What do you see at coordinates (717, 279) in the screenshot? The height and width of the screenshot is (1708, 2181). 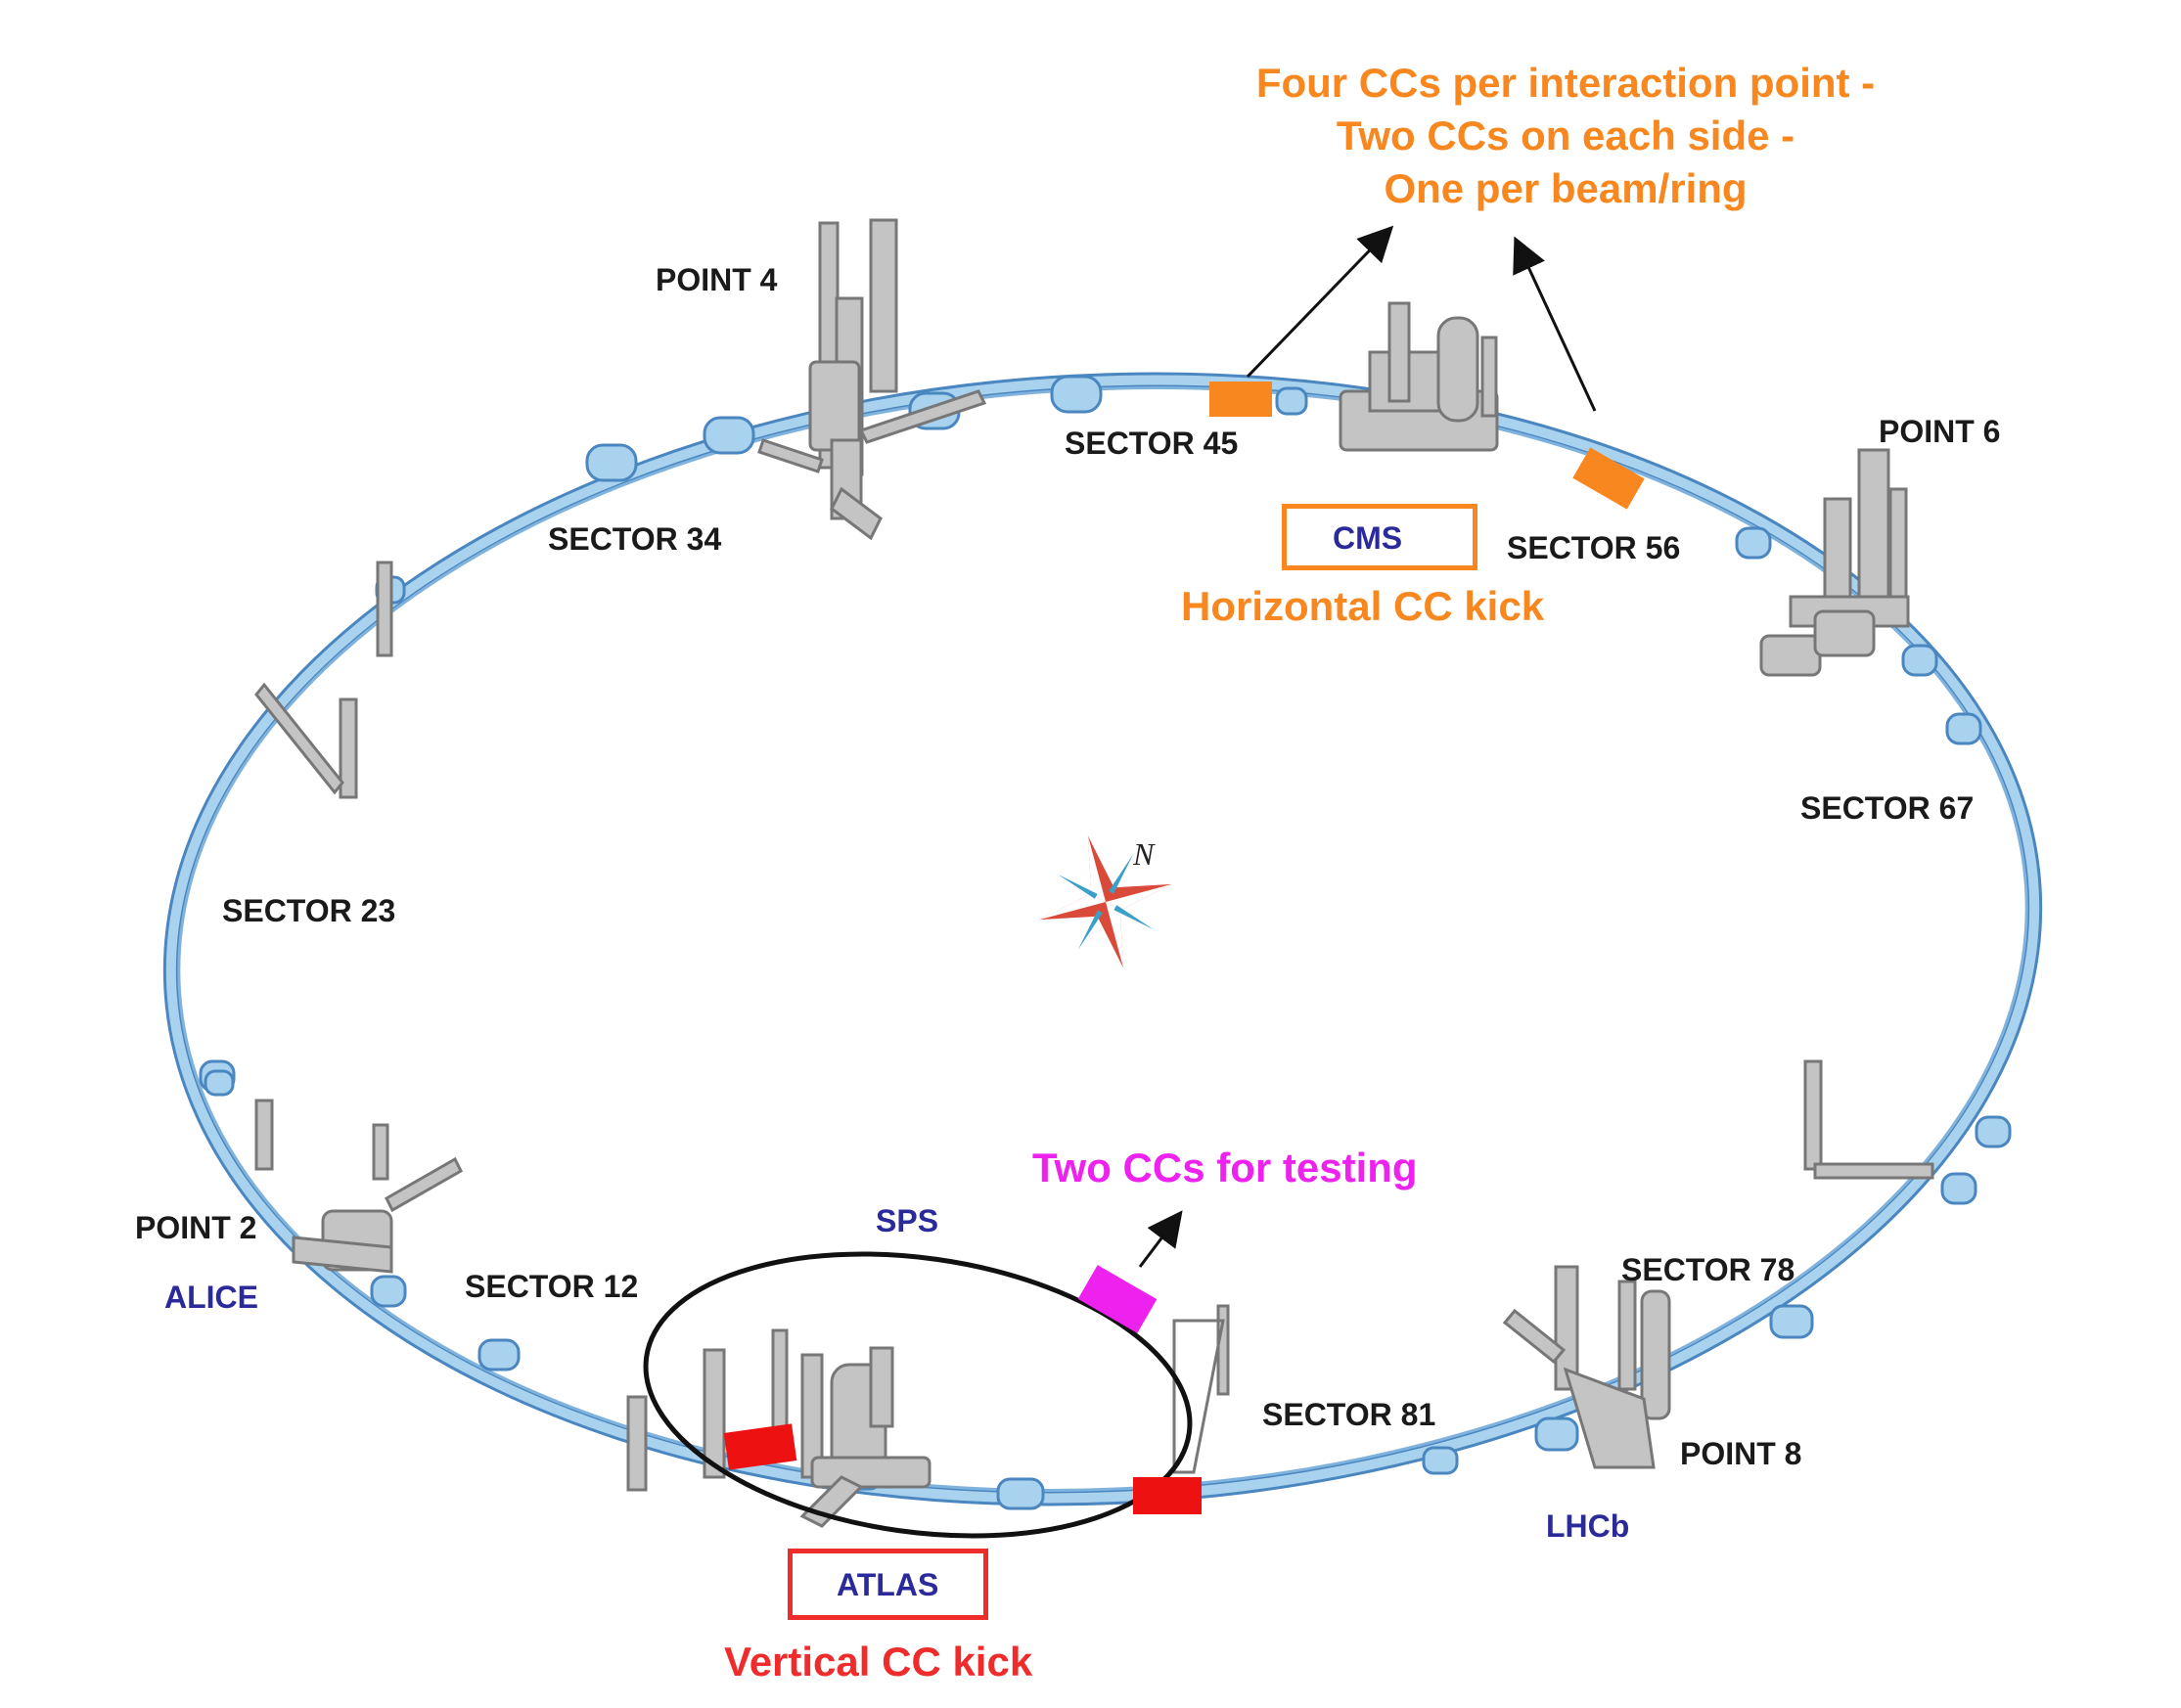 I see `point-4-label: POINT 4` at bounding box center [717, 279].